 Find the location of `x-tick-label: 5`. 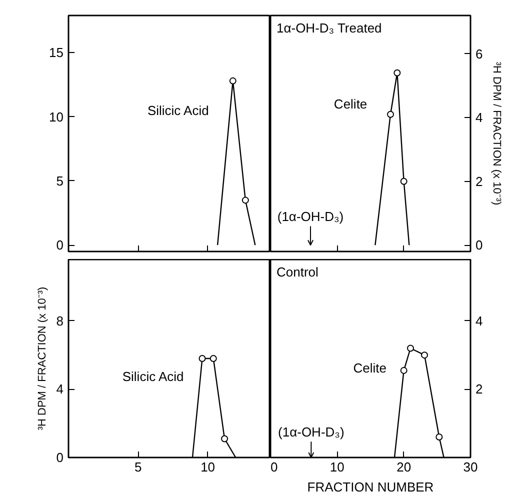

x-tick-label: 5 is located at coordinates (138, 467).